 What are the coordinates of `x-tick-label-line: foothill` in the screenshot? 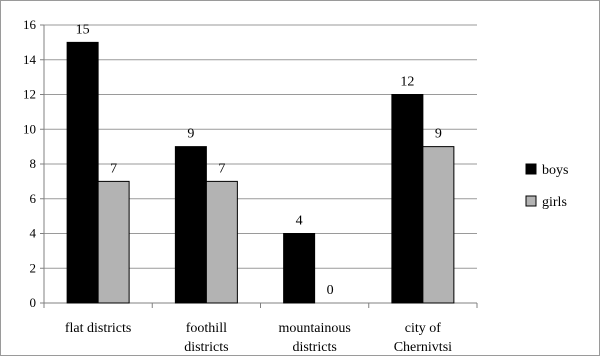 It's located at (206, 328).